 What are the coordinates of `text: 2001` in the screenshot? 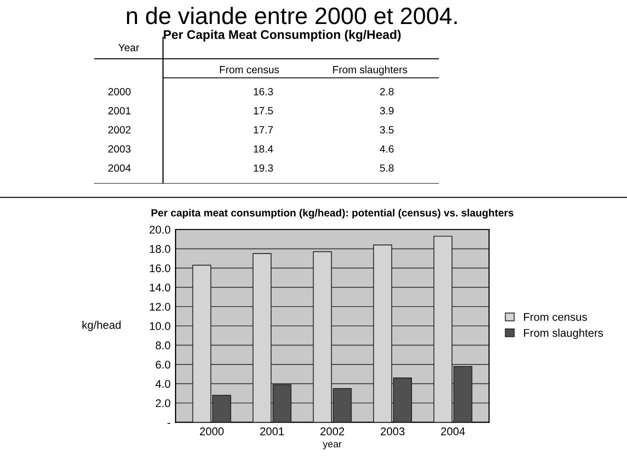 It's located at (119, 110).